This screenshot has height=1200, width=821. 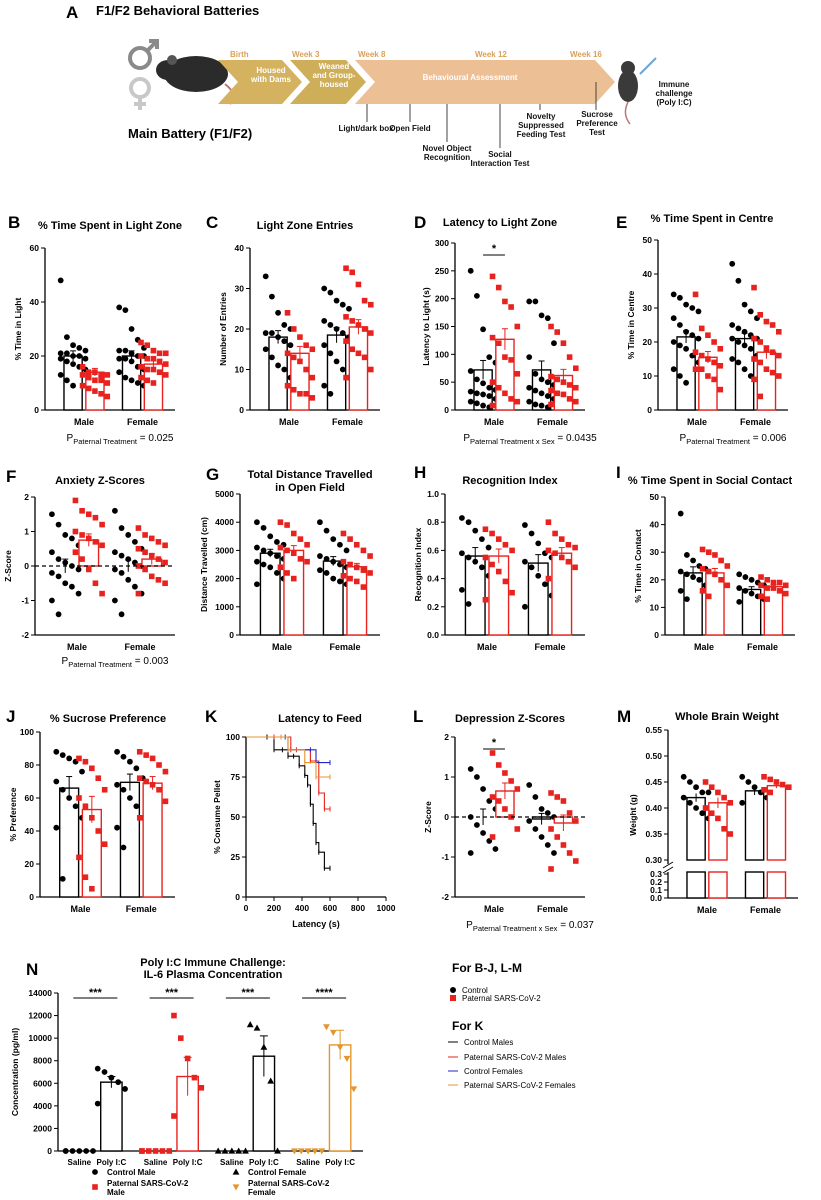 What do you see at coordinates (25, 601) in the screenshot?
I see `y-tick-label: -1` at bounding box center [25, 601].